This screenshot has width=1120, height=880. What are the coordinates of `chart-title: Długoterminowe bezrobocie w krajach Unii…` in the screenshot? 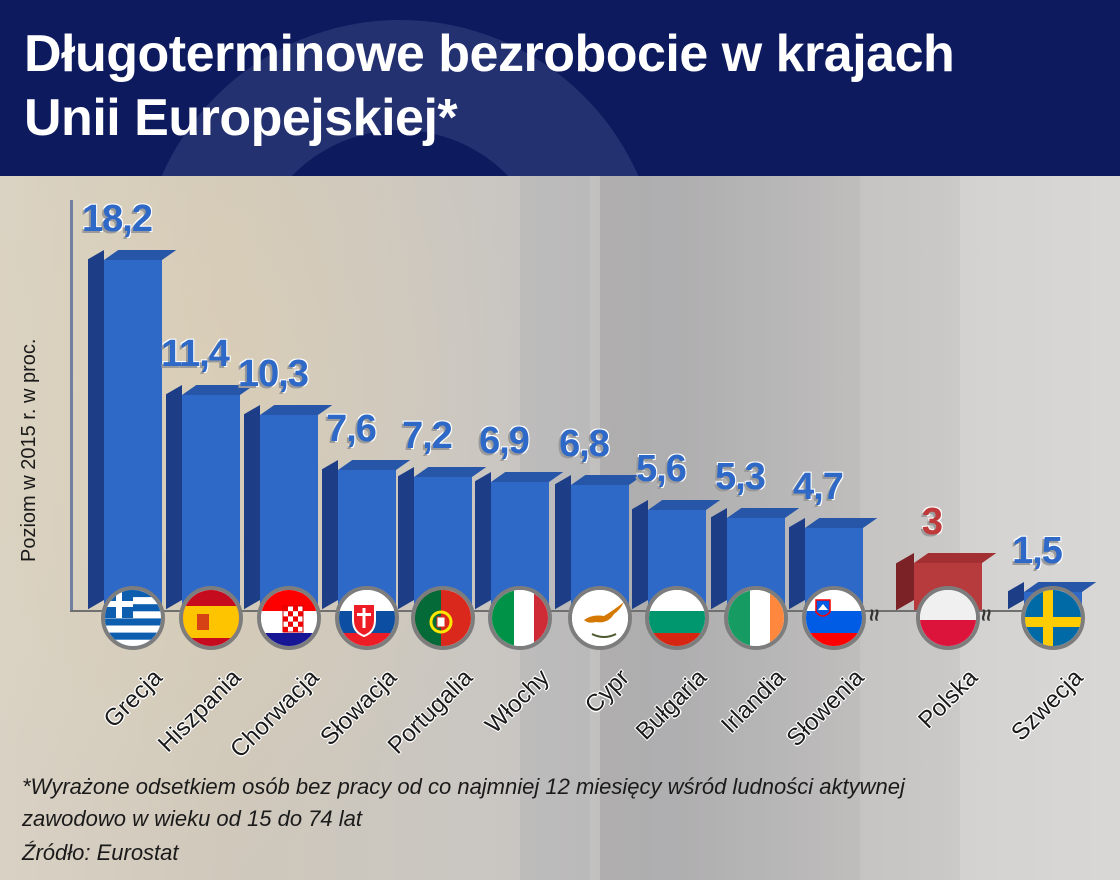 It's located at (489, 86).